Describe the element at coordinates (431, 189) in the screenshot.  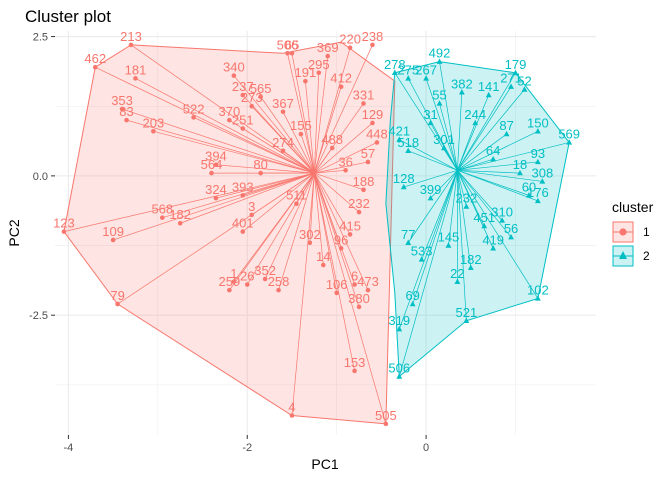
I see `point-label: 399` at that location.